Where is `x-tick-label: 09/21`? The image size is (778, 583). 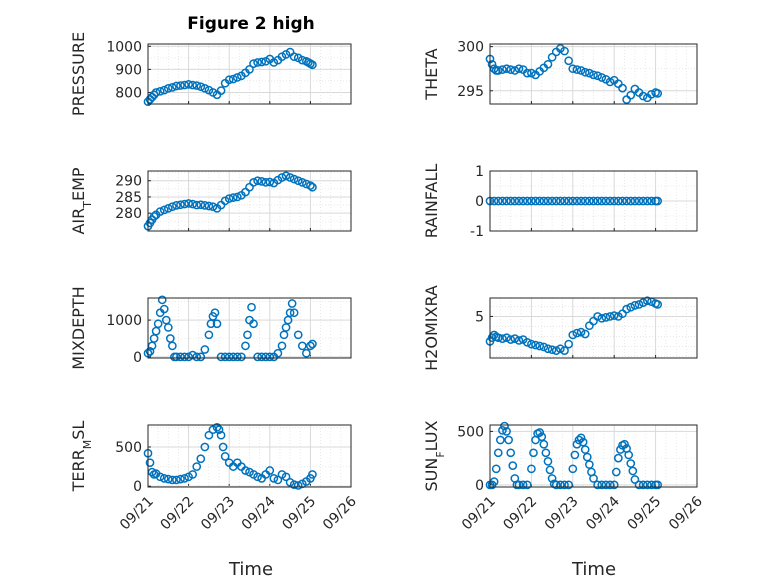 x-tick-label: 09/21 is located at coordinates (479, 514).